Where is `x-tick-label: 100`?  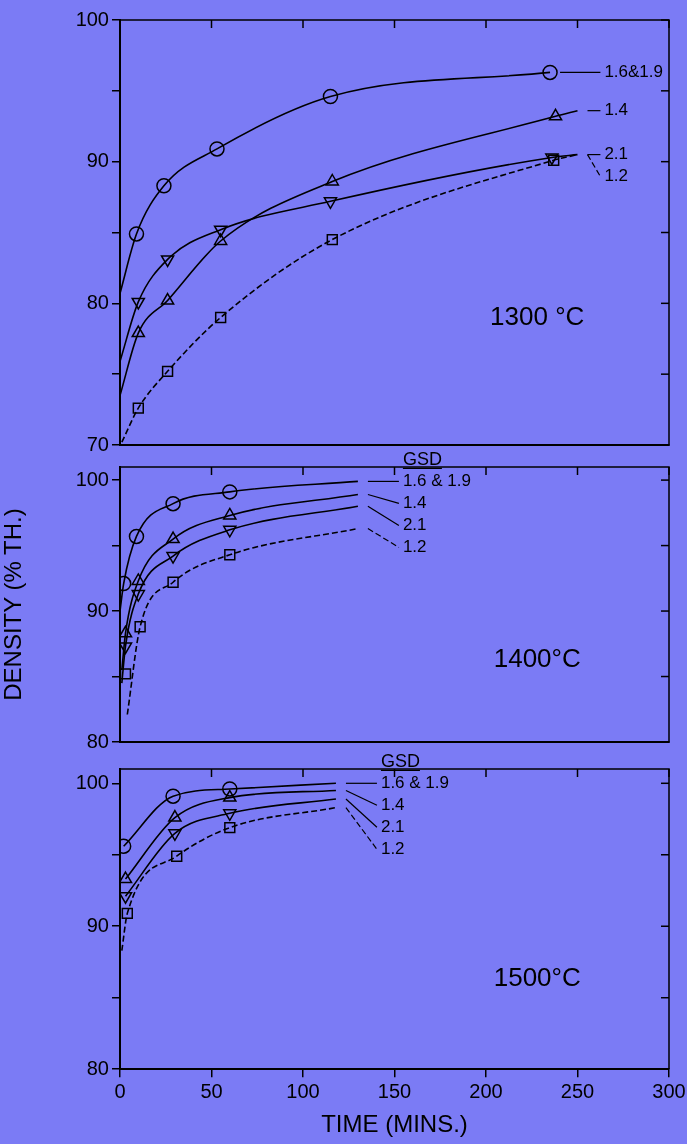 x-tick-label: 100 is located at coordinates (303, 1090).